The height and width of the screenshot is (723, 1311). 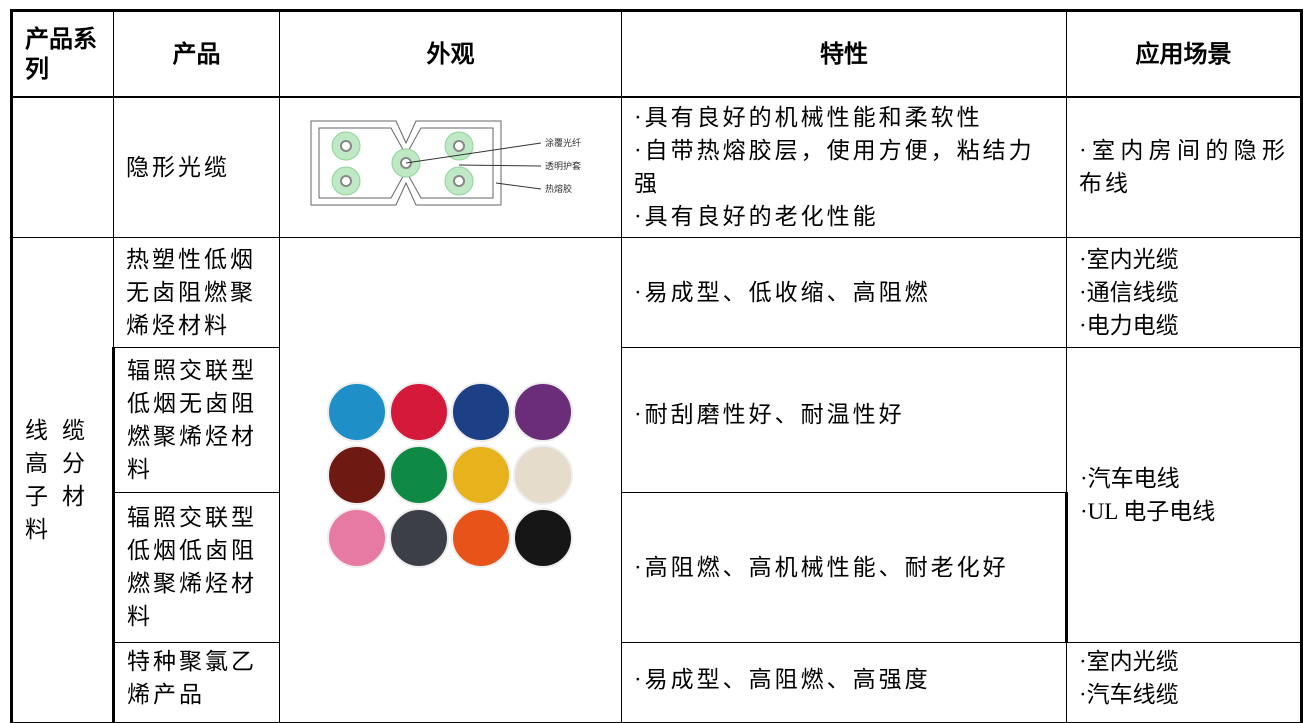 What do you see at coordinates (450, 53) in the screenshot?
I see `header-cell: 外观` at bounding box center [450, 53].